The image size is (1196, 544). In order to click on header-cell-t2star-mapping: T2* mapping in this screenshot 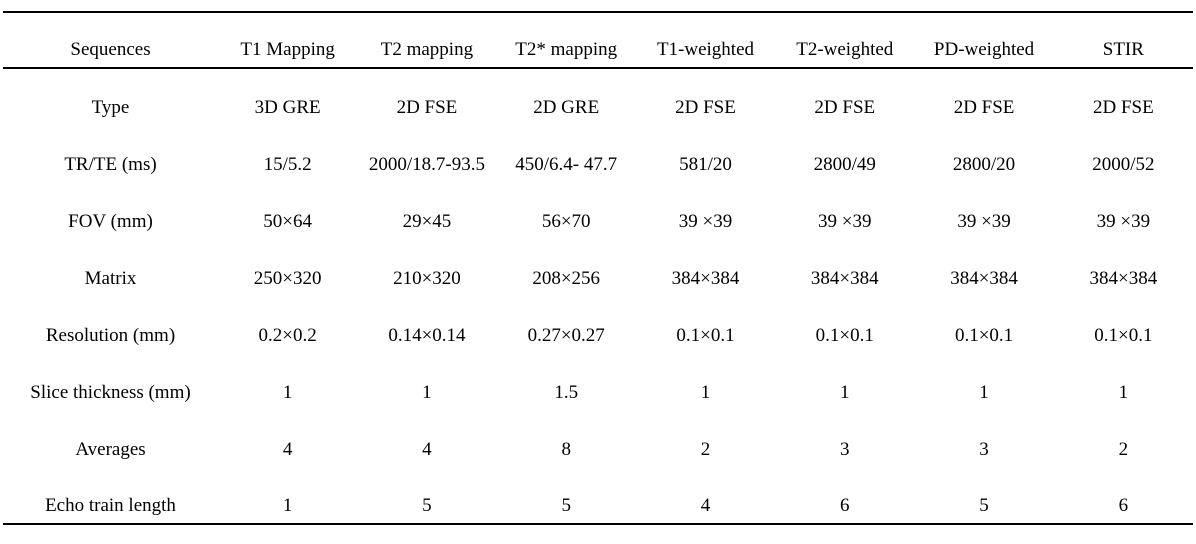, I will do `click(566, 49)`.